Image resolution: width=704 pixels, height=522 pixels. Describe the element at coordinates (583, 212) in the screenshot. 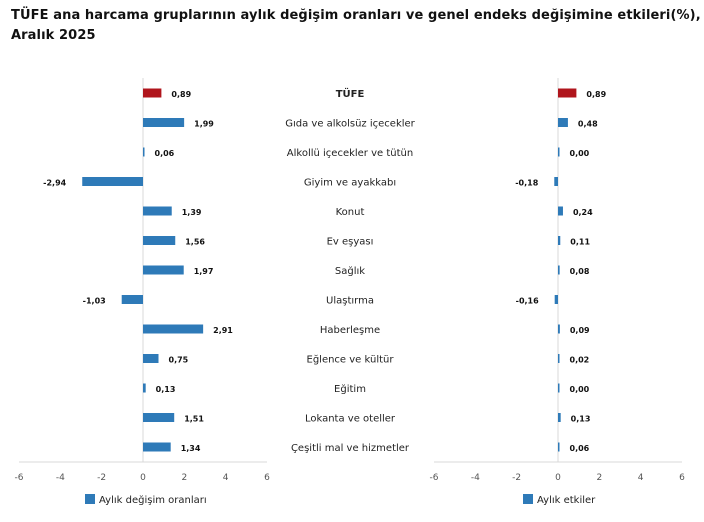

I see `data-label: 0,24` at that location.